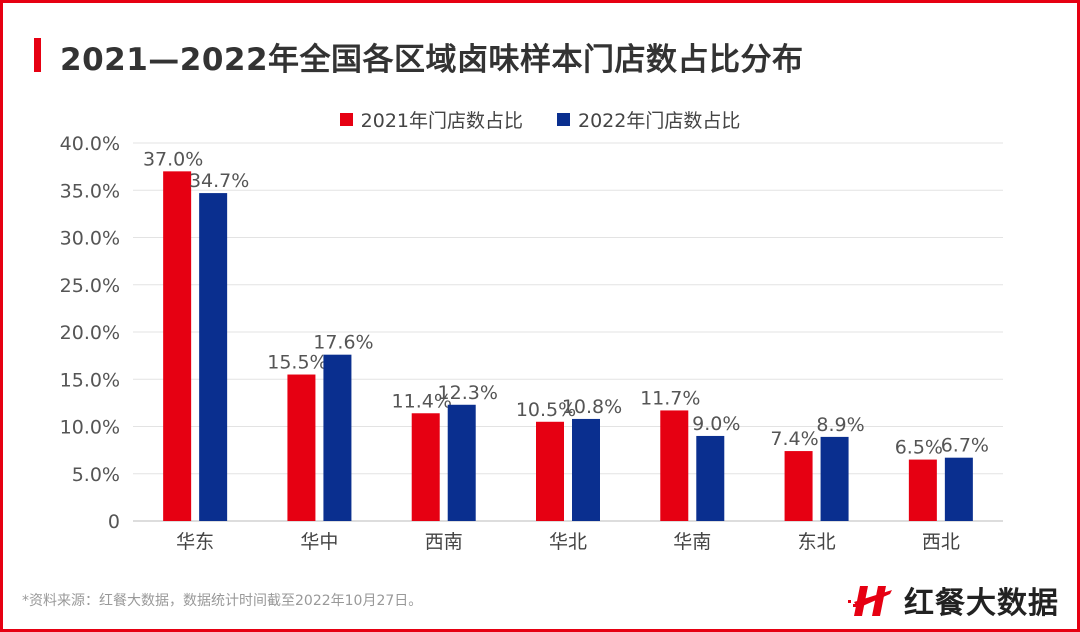  I want to click on data-label: 37.0%, so click(173, 159).